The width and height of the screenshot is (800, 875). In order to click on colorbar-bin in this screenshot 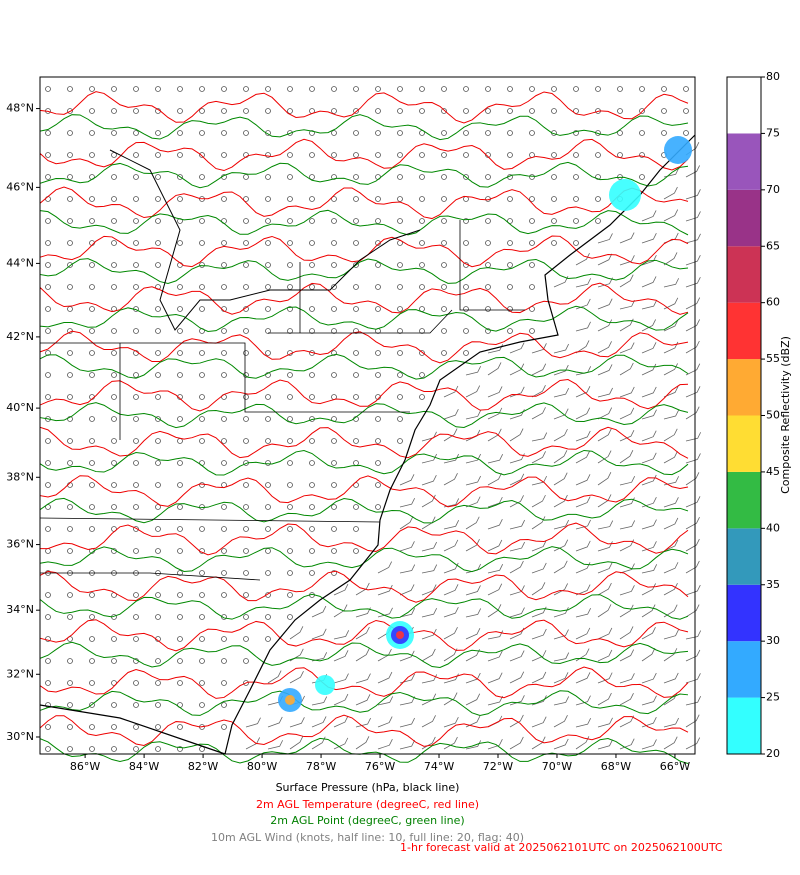, I will do `click(744, 161)`.